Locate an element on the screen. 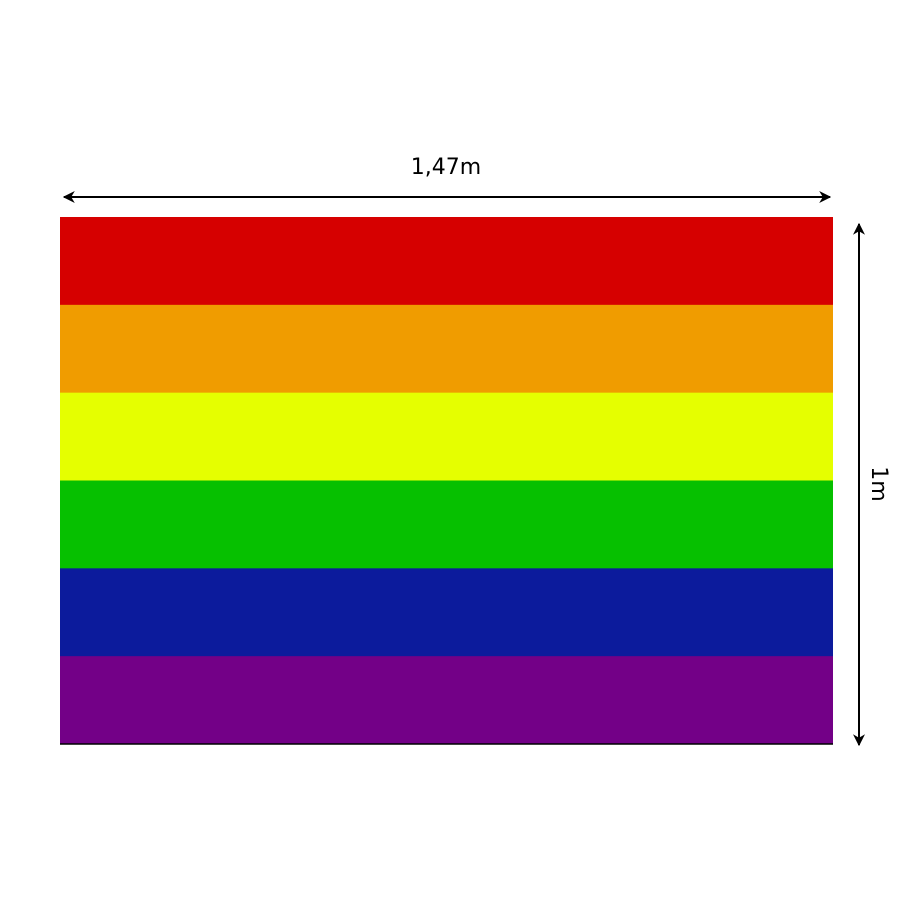 This screenshot has width=901, height=900. stripe-green is located at coordinates (446, 524).